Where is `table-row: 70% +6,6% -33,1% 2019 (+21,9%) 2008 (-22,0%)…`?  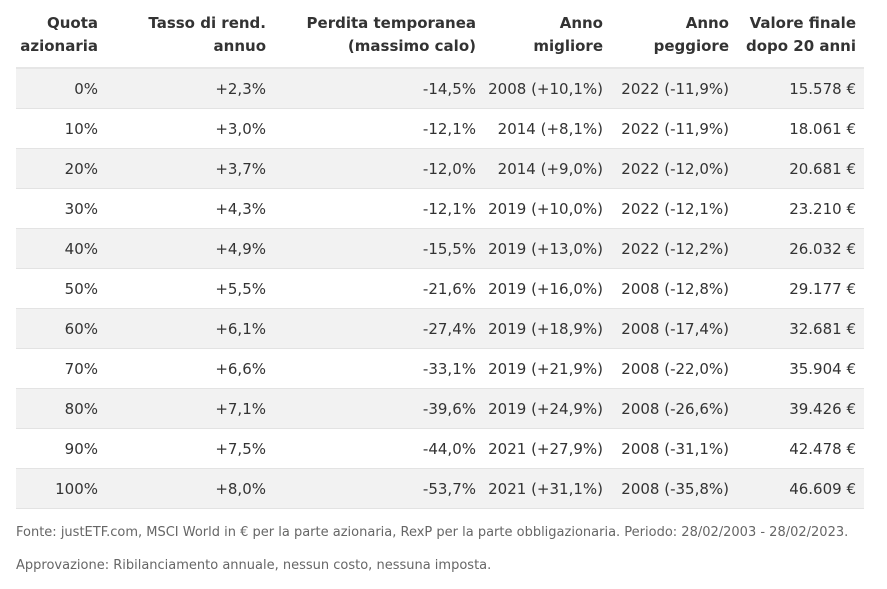 table-row: 70% +6,6% -33,1% 2019 (+21,9%) 2008 (-22,0%)… is located at coordinates (440, 368).